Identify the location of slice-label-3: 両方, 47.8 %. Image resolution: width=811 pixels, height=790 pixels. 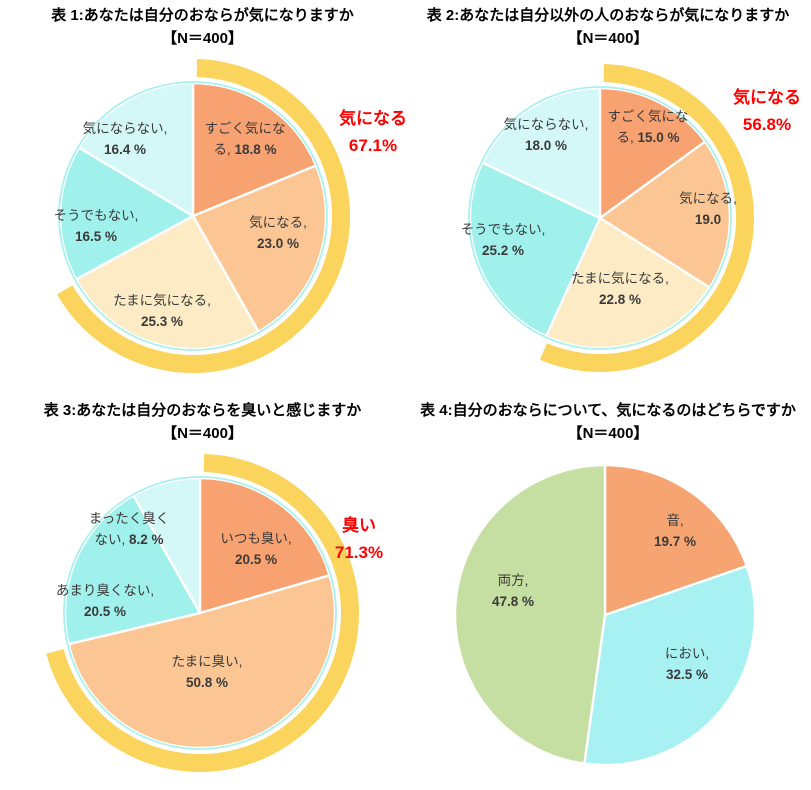
(513, 591).